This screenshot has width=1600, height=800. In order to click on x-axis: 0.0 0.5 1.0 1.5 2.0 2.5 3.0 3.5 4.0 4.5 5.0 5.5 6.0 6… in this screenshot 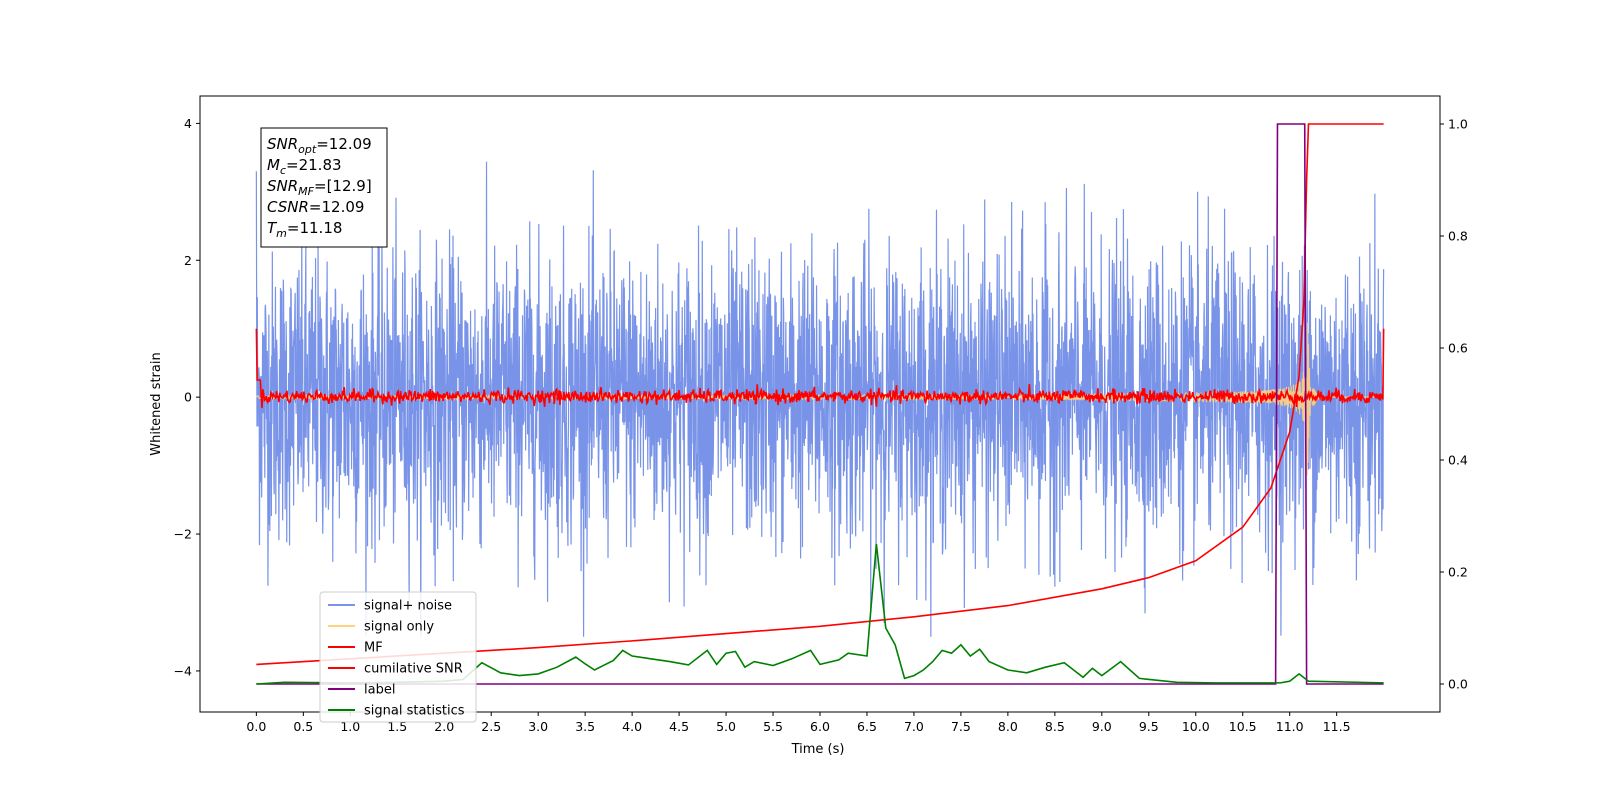, I will do `click(798, 723)`.